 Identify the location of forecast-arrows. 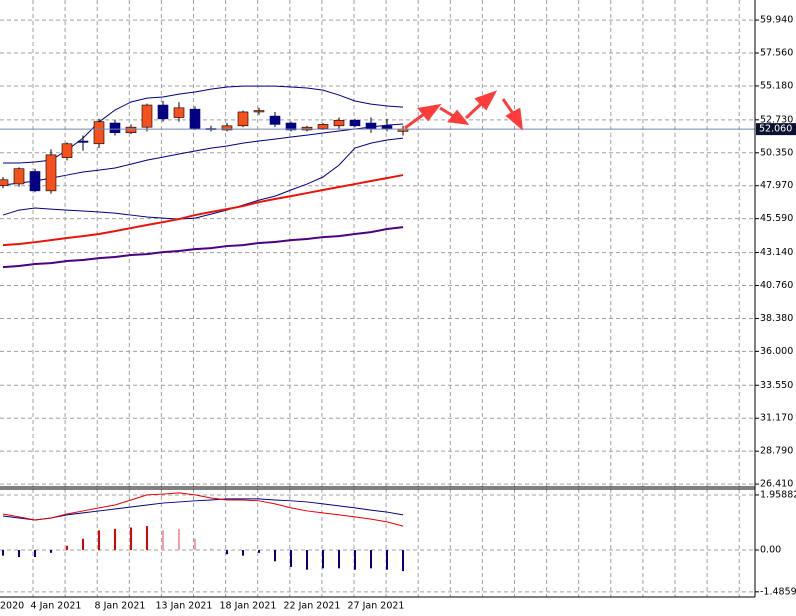
(463, 110).